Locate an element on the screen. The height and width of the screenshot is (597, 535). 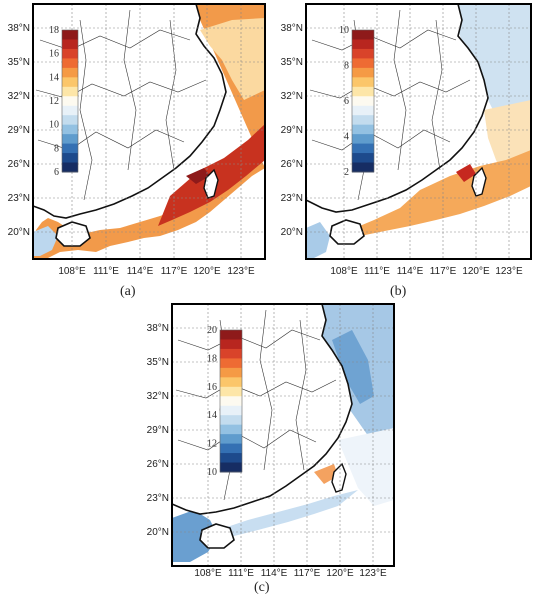
lat-labels-b: 38°N 35°N 32°N 29°N 26°N 23°N 20°N is located at coordinates (292, 130).